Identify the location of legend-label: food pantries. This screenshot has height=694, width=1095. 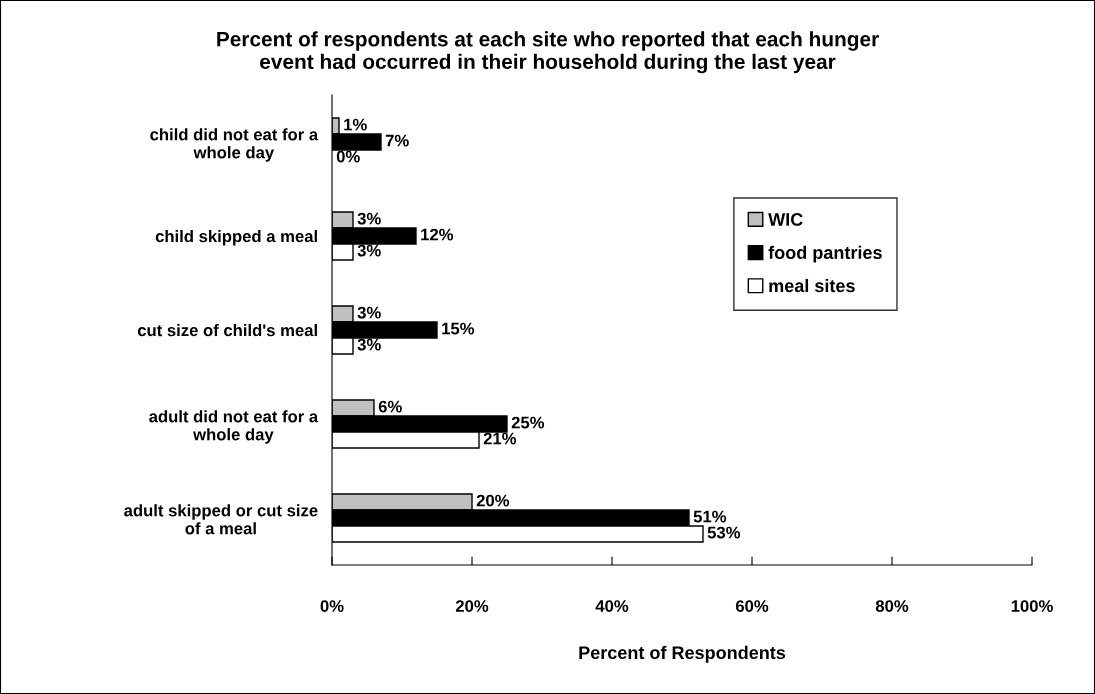
(825, 254).